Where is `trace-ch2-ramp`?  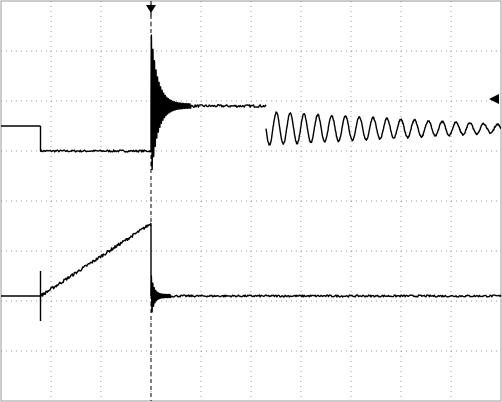 trace-ch2-ramp is located at coordinates (95, 260).